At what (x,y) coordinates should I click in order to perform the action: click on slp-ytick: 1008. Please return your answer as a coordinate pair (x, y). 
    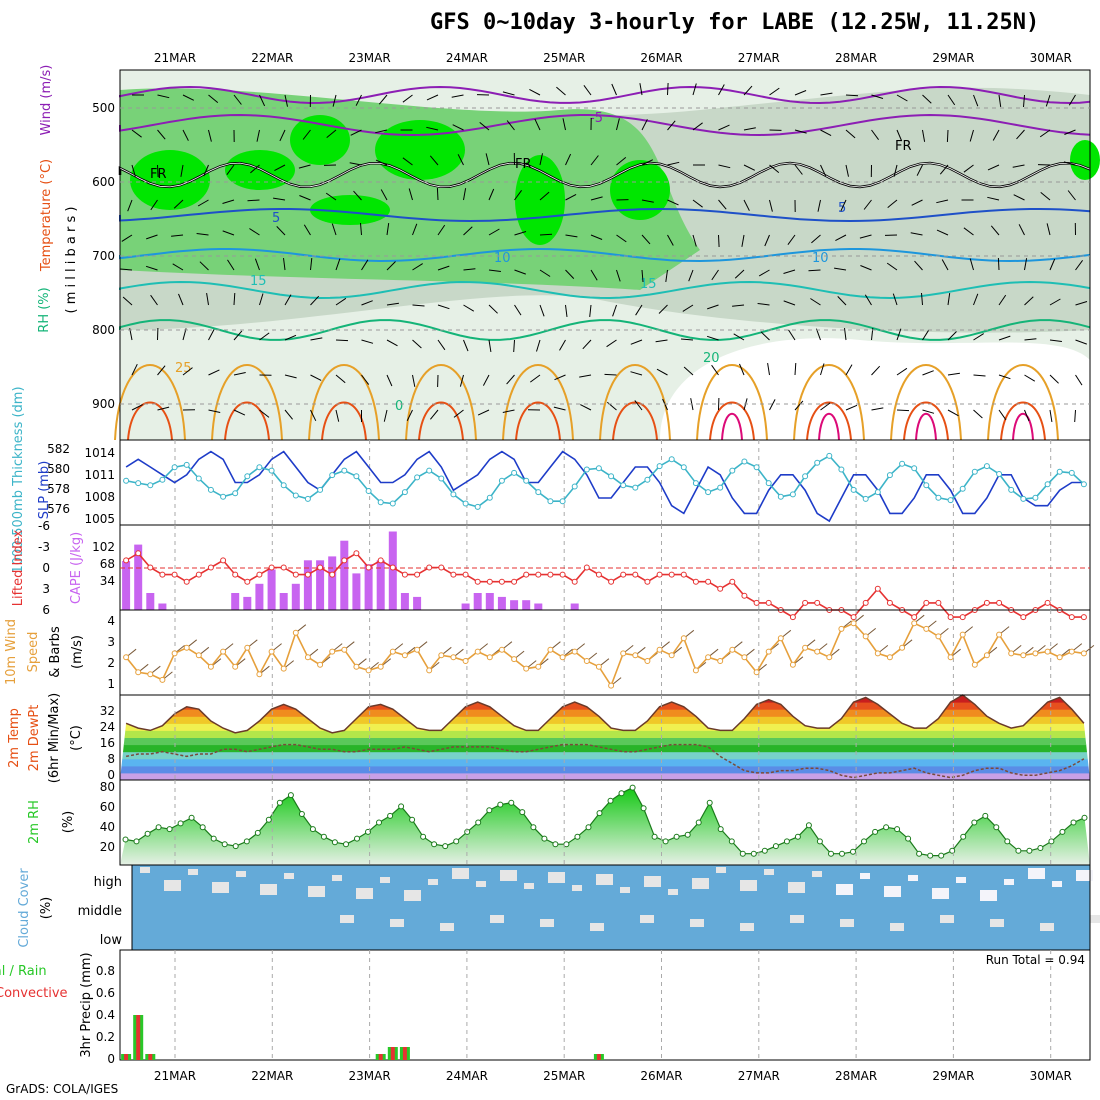
    Looking at the image, I should click on (99, 497).